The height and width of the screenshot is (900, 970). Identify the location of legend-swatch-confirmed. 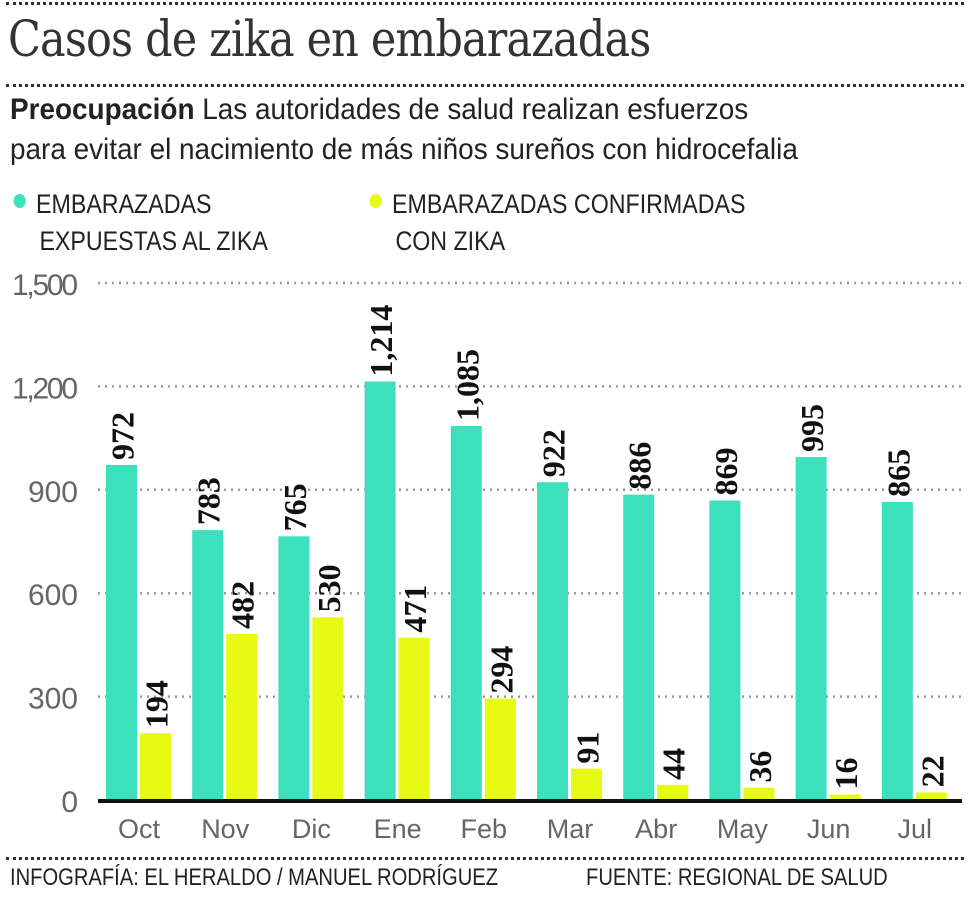
(375, 201).